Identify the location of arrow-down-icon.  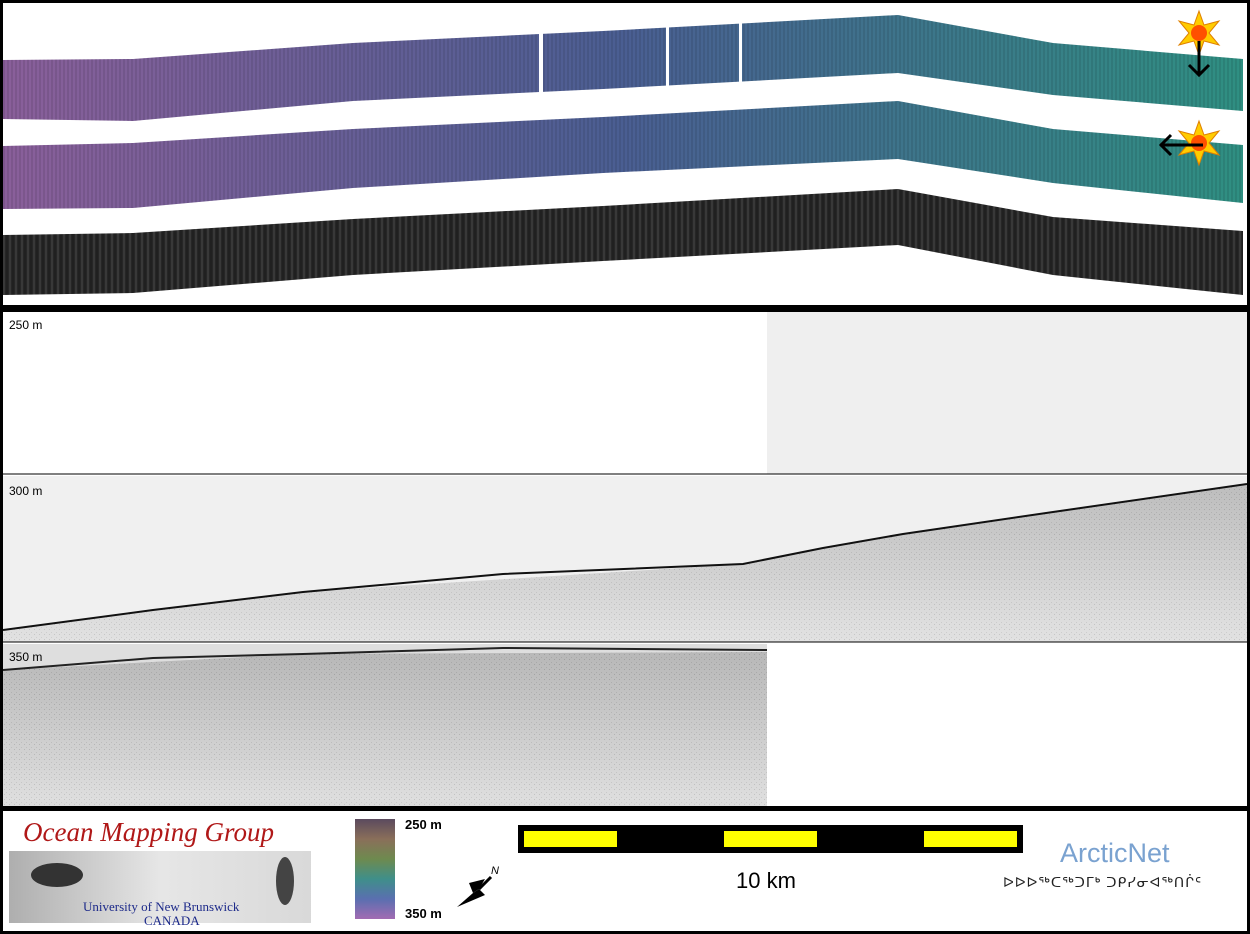
(1199, 59).